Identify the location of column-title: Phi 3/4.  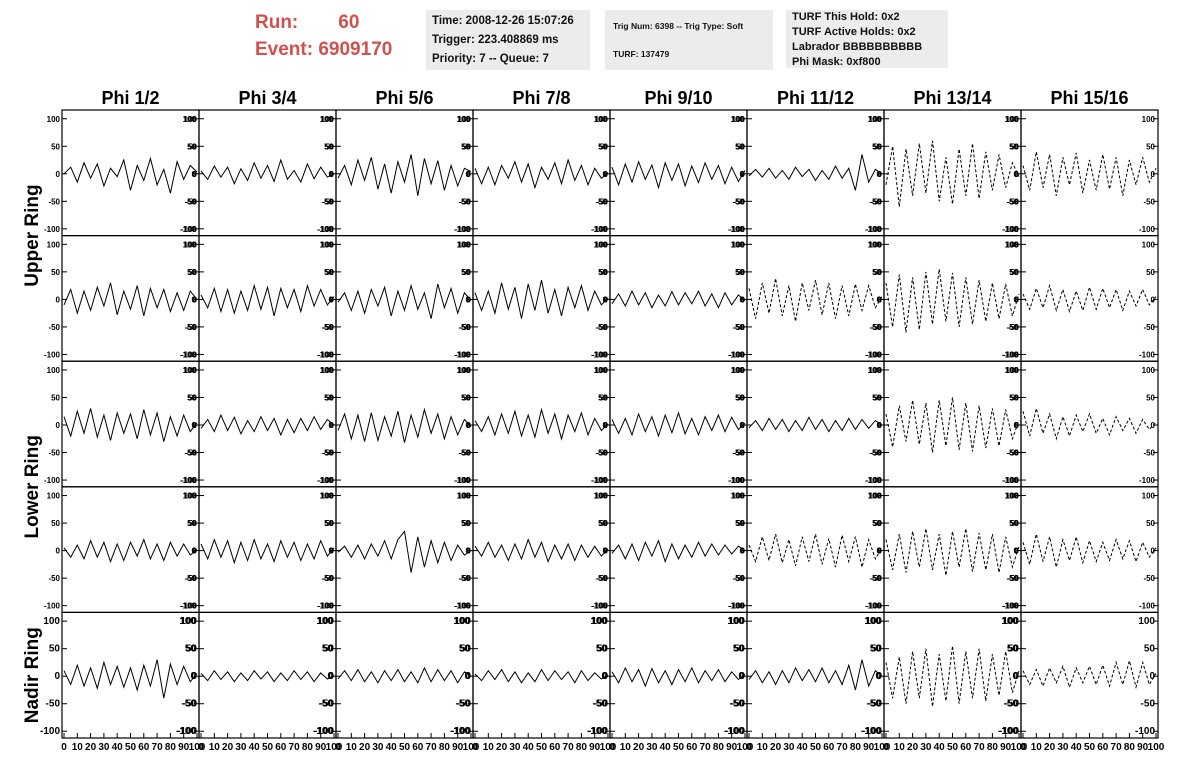
(267, 98).